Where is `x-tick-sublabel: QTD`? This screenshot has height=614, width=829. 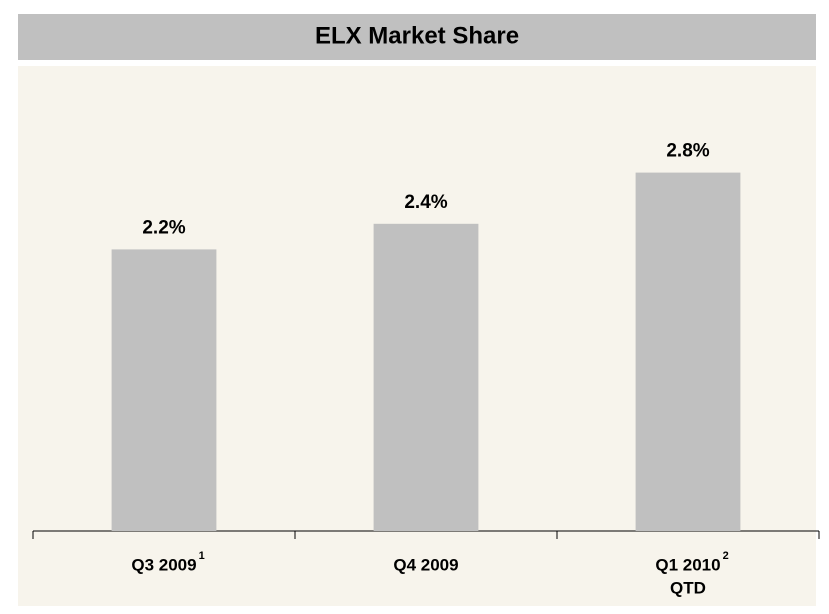 x-tick-sublabel: QTD is located at coordinates (688, 587).